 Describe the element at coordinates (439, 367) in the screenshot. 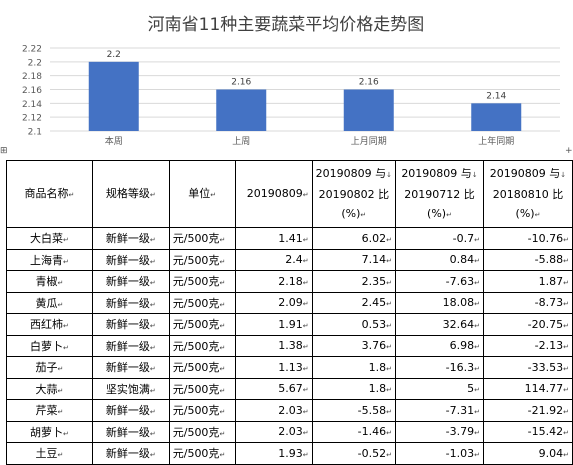

I see `cell-month-over-month: -16.3↵` at that location.